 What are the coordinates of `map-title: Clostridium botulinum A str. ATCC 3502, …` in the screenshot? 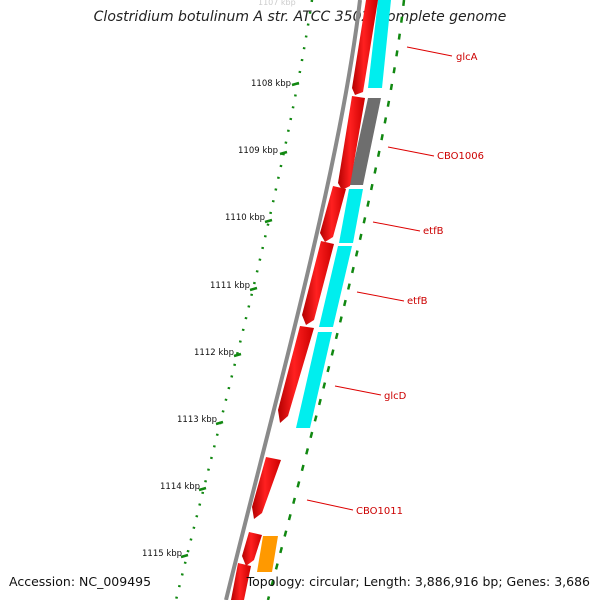 It's located at (300, 17).